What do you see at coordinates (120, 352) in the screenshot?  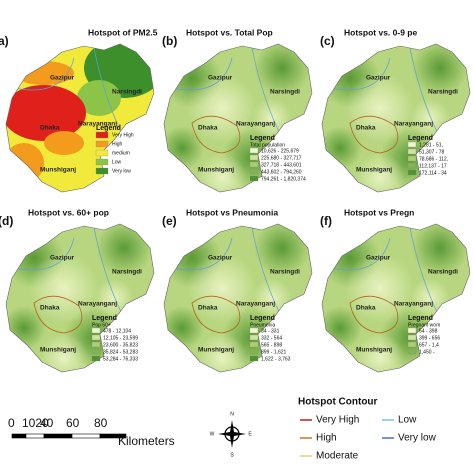 I see `legend-label: 35,824 - 53,283` at bounding box center [120, 352].